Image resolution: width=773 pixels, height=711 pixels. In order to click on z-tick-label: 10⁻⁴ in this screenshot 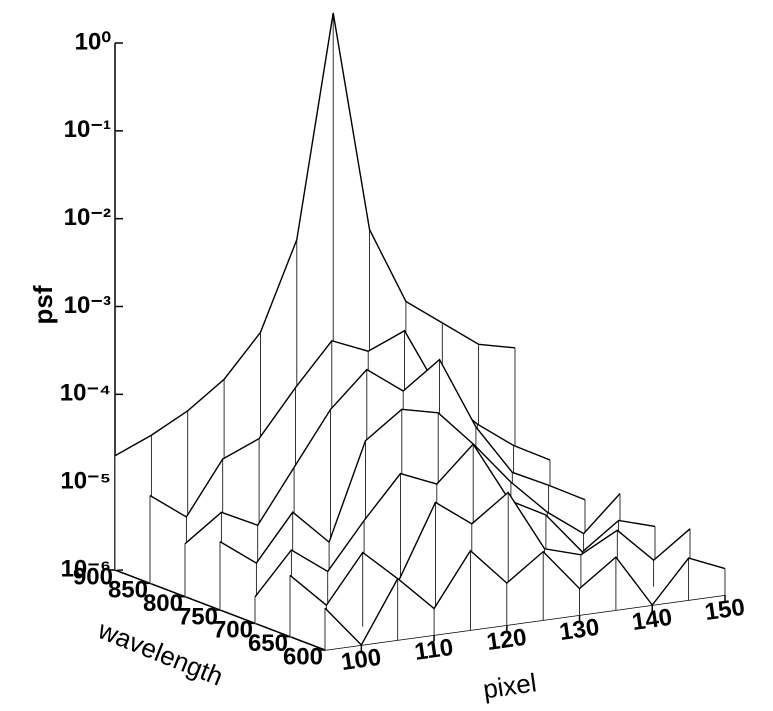, I will do `click(85, 393)`.